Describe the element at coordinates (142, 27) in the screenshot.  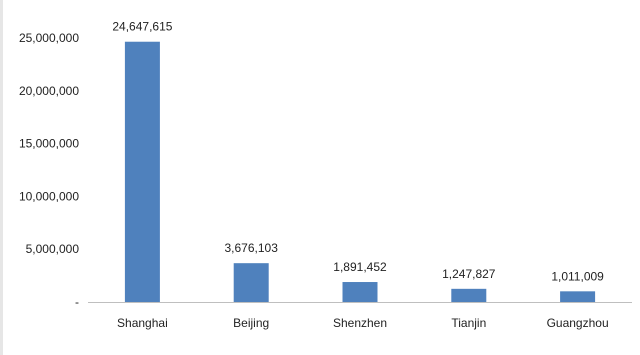
I see `data-label: 24,647,615` at that location.